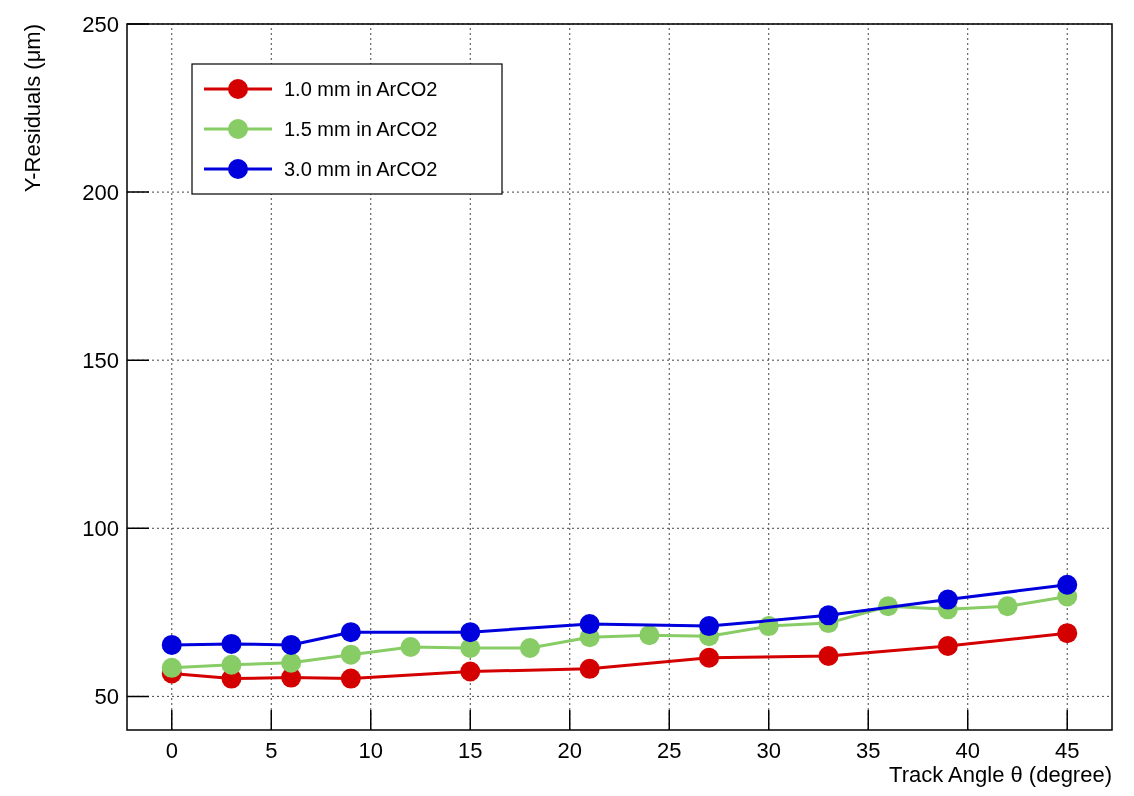 The width and height of the screenshot is (1134, 796). Describe the element at coordinates (171, 750) in the screenshot. I see `x-tick-label: 0` at that location.